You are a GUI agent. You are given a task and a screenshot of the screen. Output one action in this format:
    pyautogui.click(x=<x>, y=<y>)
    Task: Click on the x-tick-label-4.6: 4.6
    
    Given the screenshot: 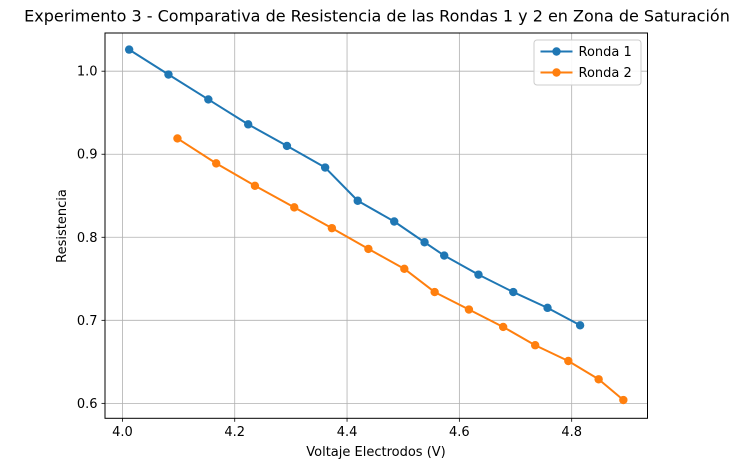 What is the action you would take?
    pyautogui.click(x=459, y=432)
    